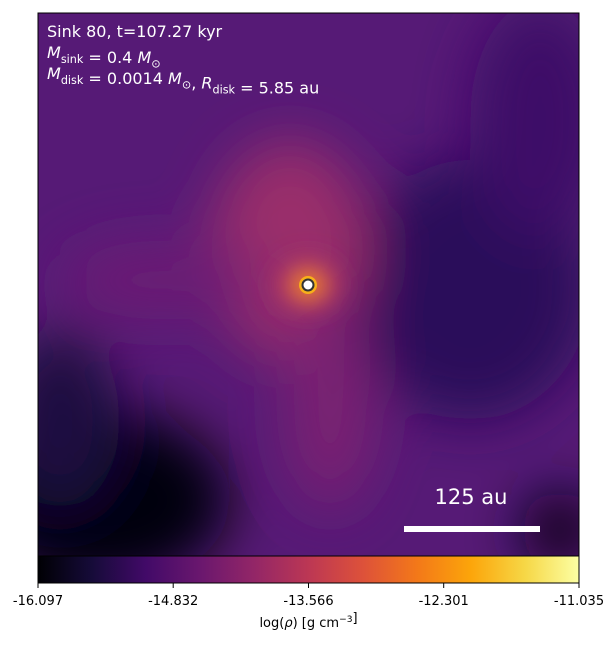 This screenshot has height=648, width=615. Describe the element at coordinates (196, 83) in the screenshot. I see `text-part: ,` at that location.